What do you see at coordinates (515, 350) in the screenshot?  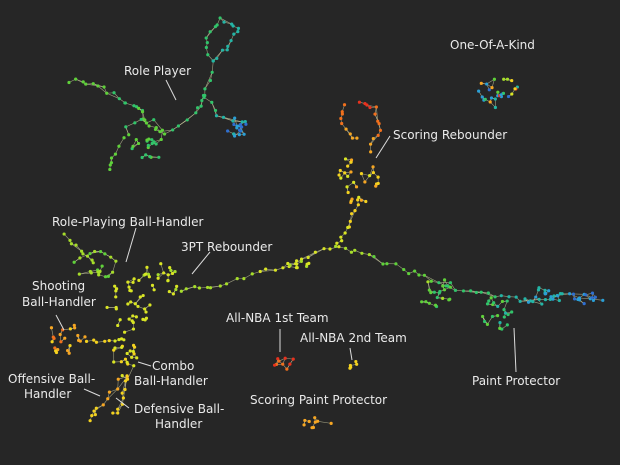 I see `paint-protector-leader` at bounding box center [515, 350].